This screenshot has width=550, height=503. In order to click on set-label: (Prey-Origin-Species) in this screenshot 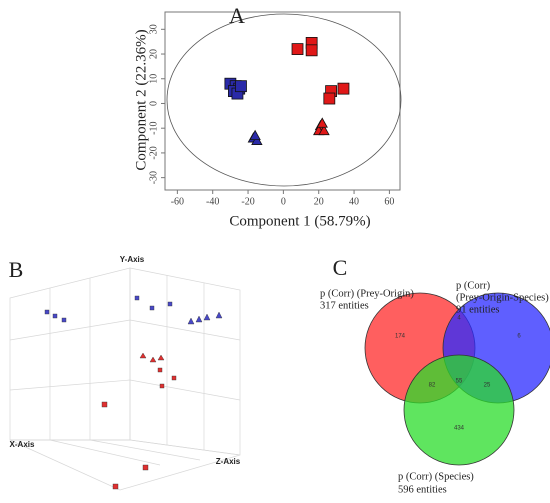, I will do `click(502, 297)`.